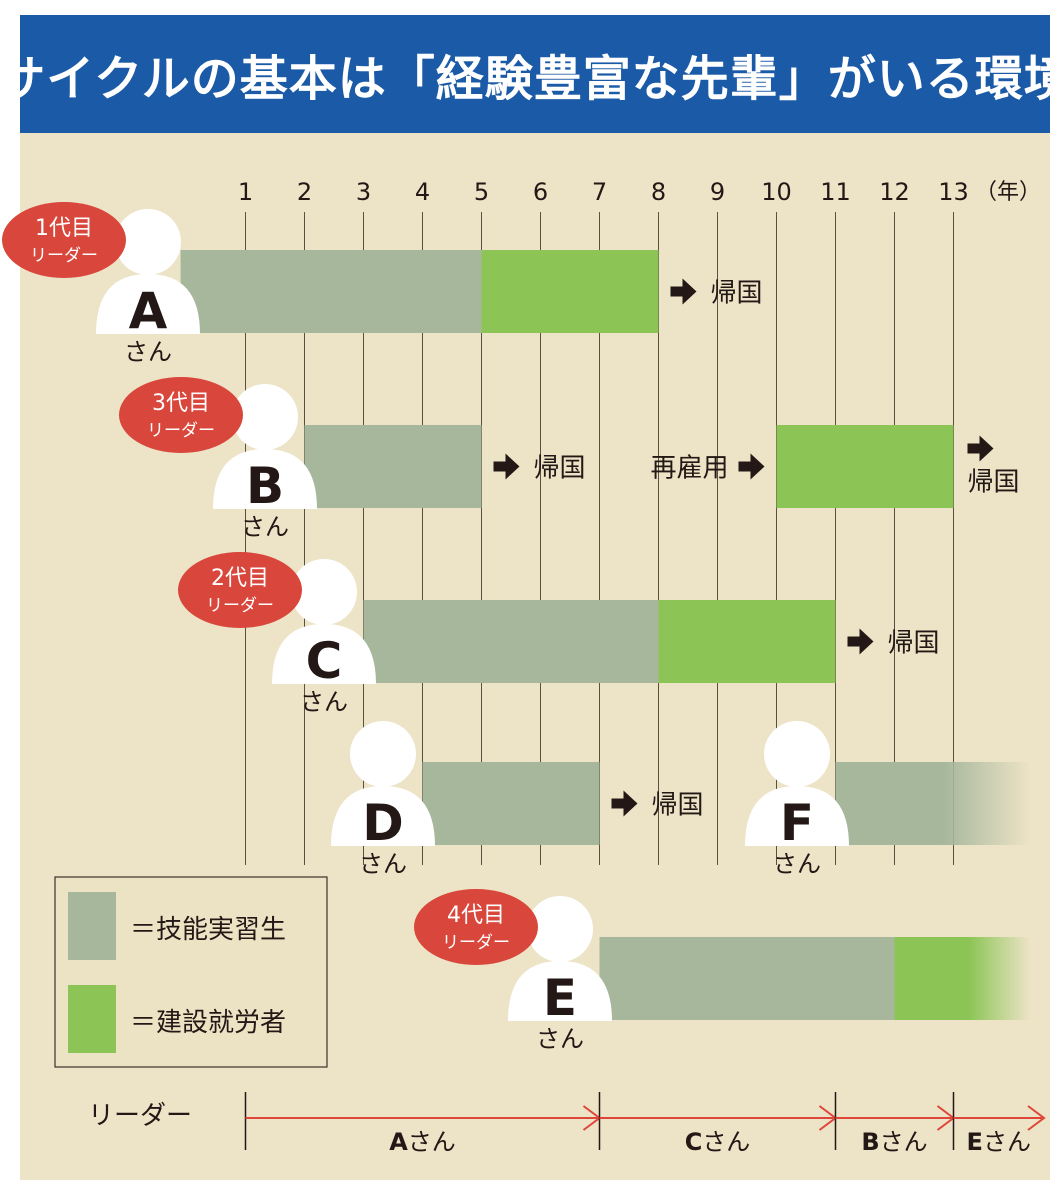  I want to click on year-label-8: 8, so click(658, 192).